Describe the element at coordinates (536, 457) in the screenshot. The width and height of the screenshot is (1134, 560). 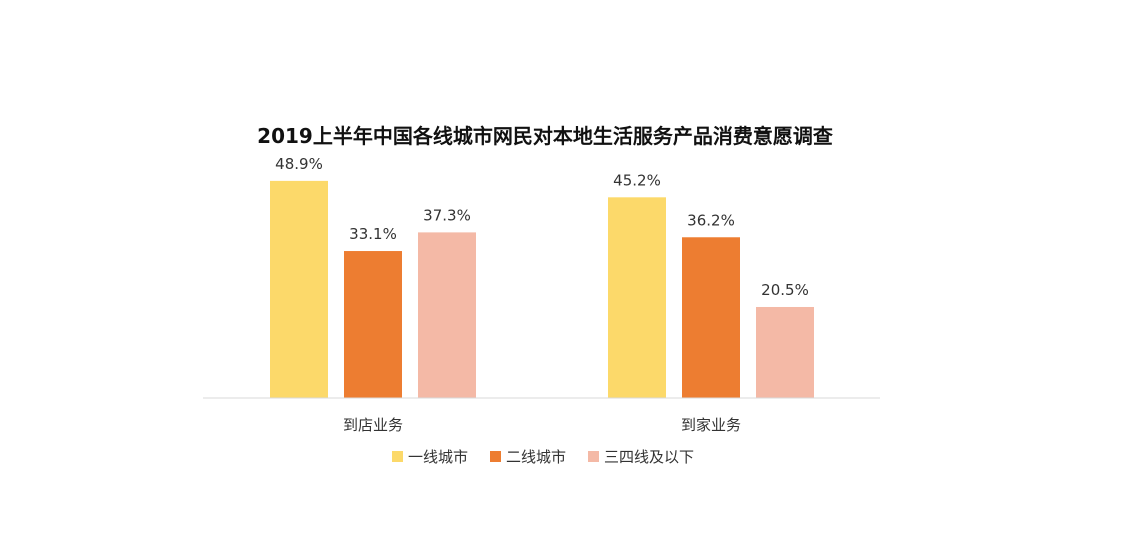
I see `legend-label-2: 二线城市` at that location.